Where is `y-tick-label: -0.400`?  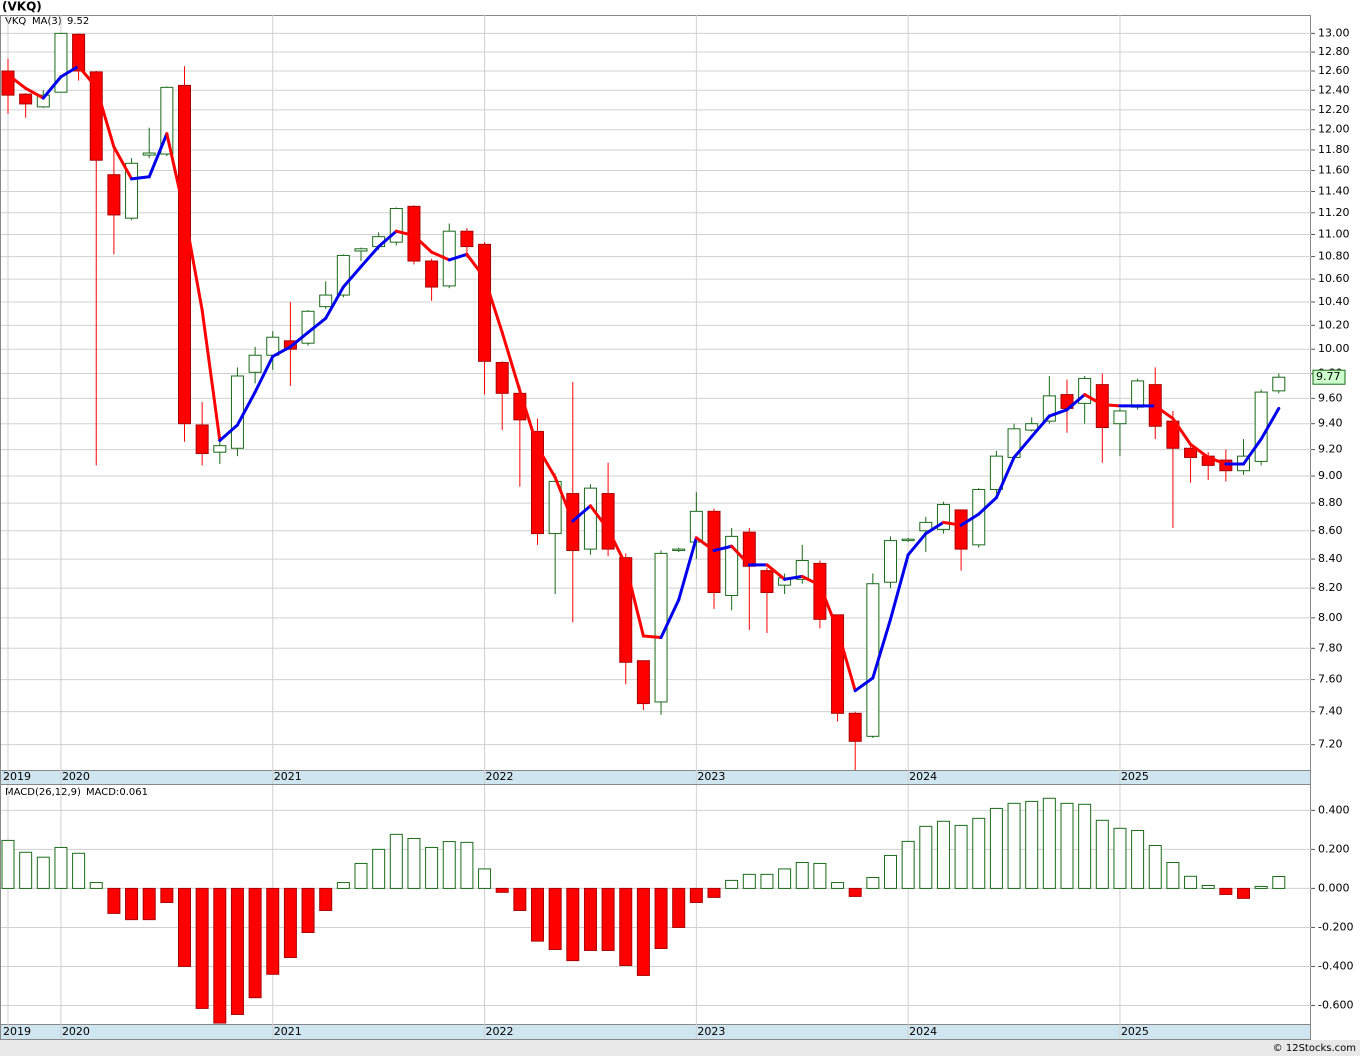
y-tick-label: -0.400 is located at coordinates (1335, 965).